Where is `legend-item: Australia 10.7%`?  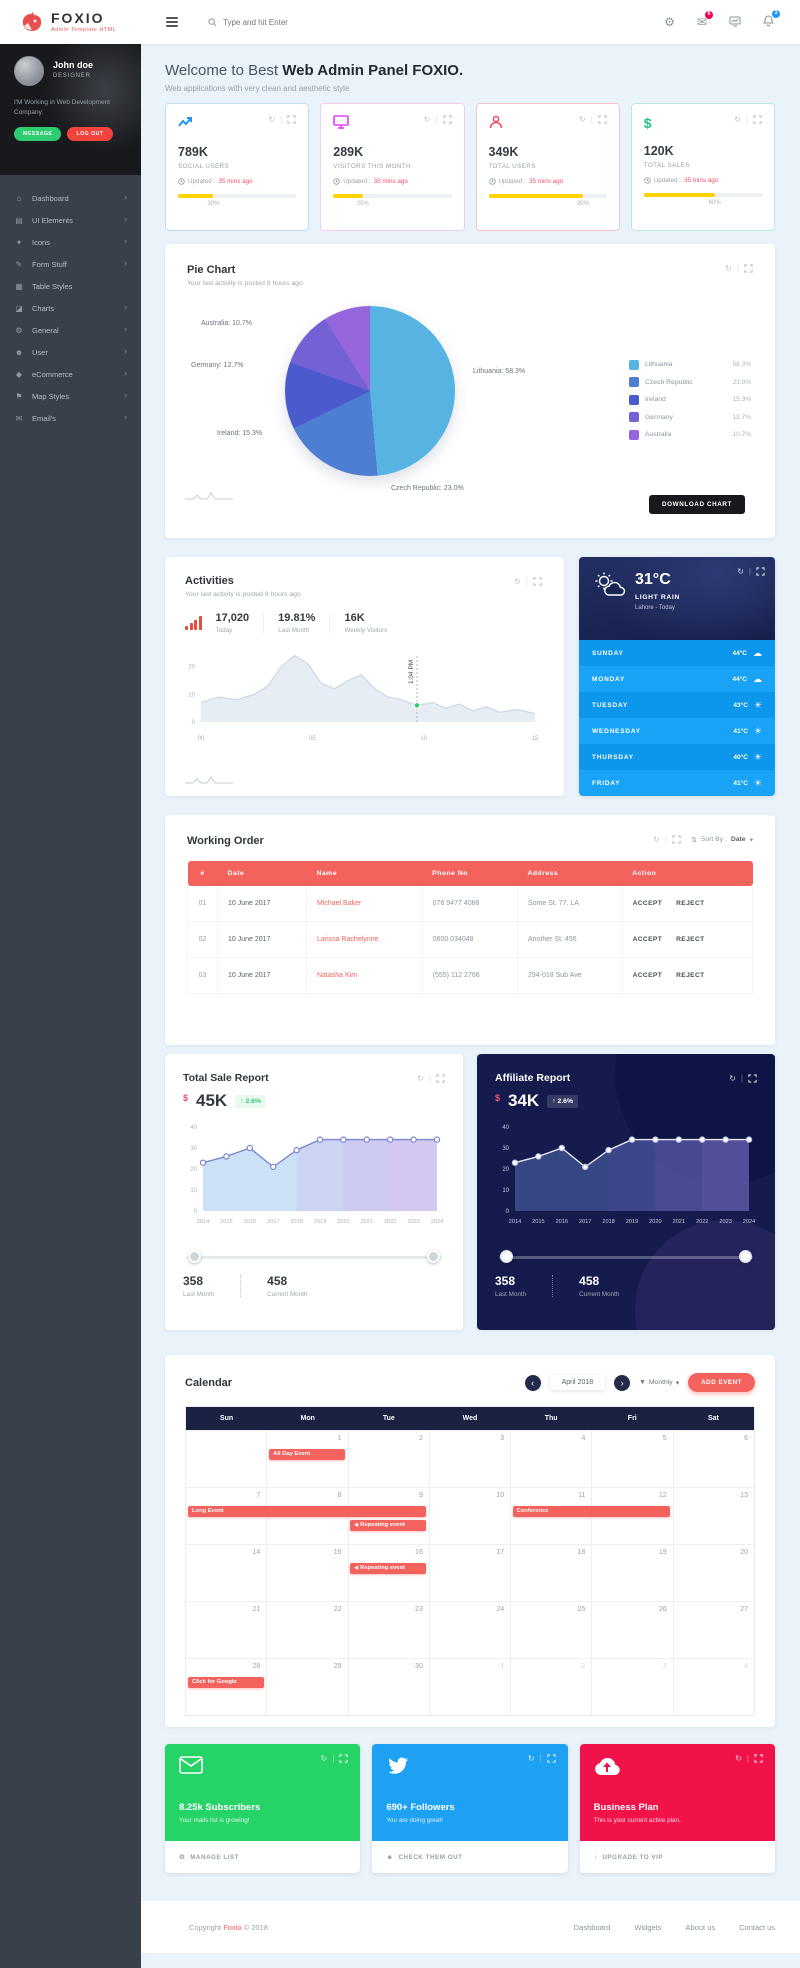
legend-item: Australia 10.7% is located at coordinates (690, 435).